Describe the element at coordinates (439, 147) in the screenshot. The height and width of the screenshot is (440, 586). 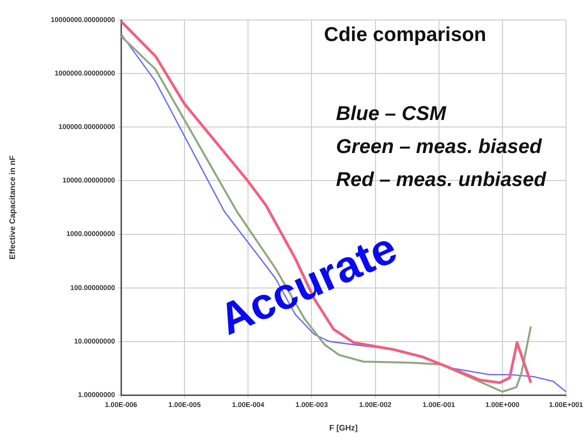
I see `annotation: Green – meas. biased` at that location.